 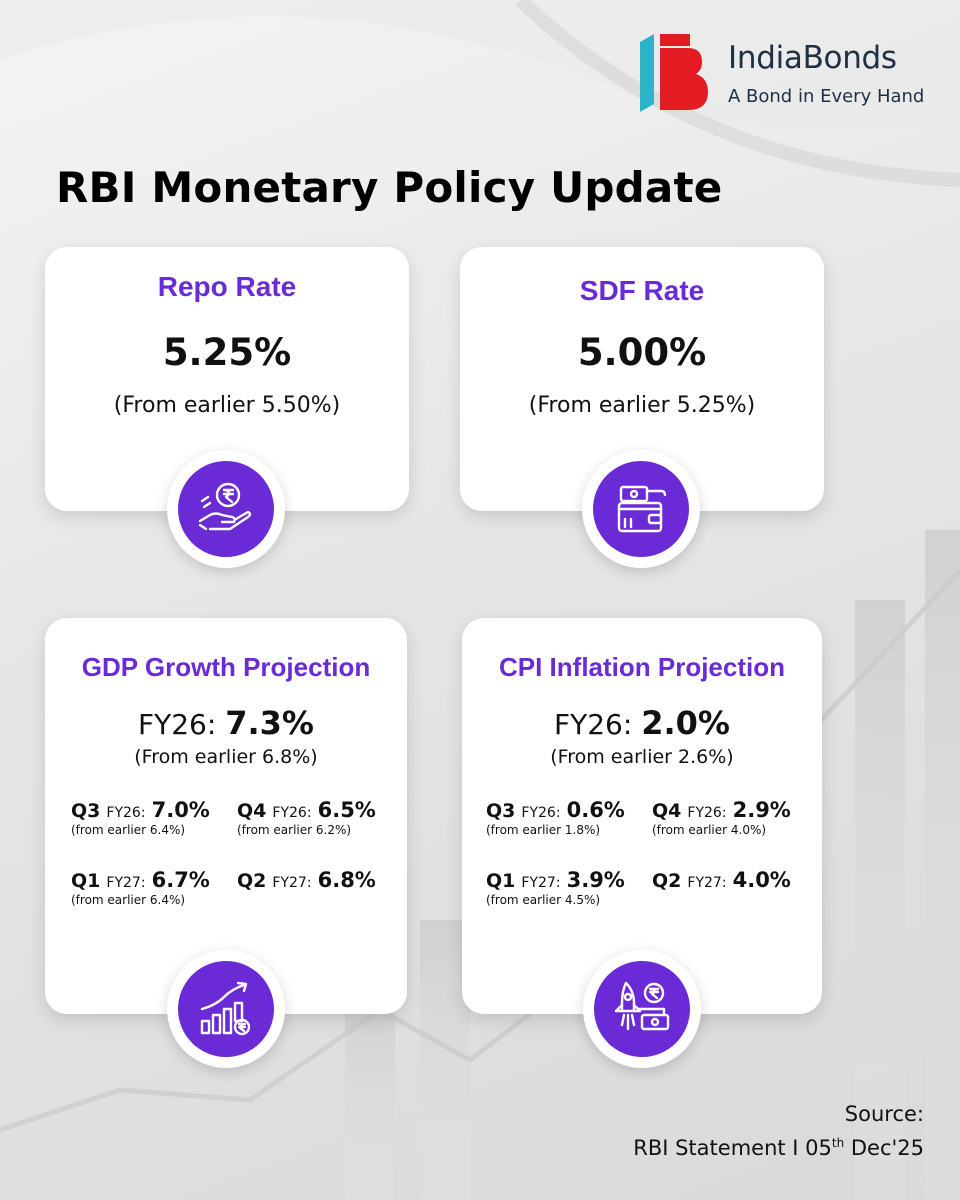 I want to click on repo-rate-note: (From earlier 5.50%), so click(x=227, y=405).